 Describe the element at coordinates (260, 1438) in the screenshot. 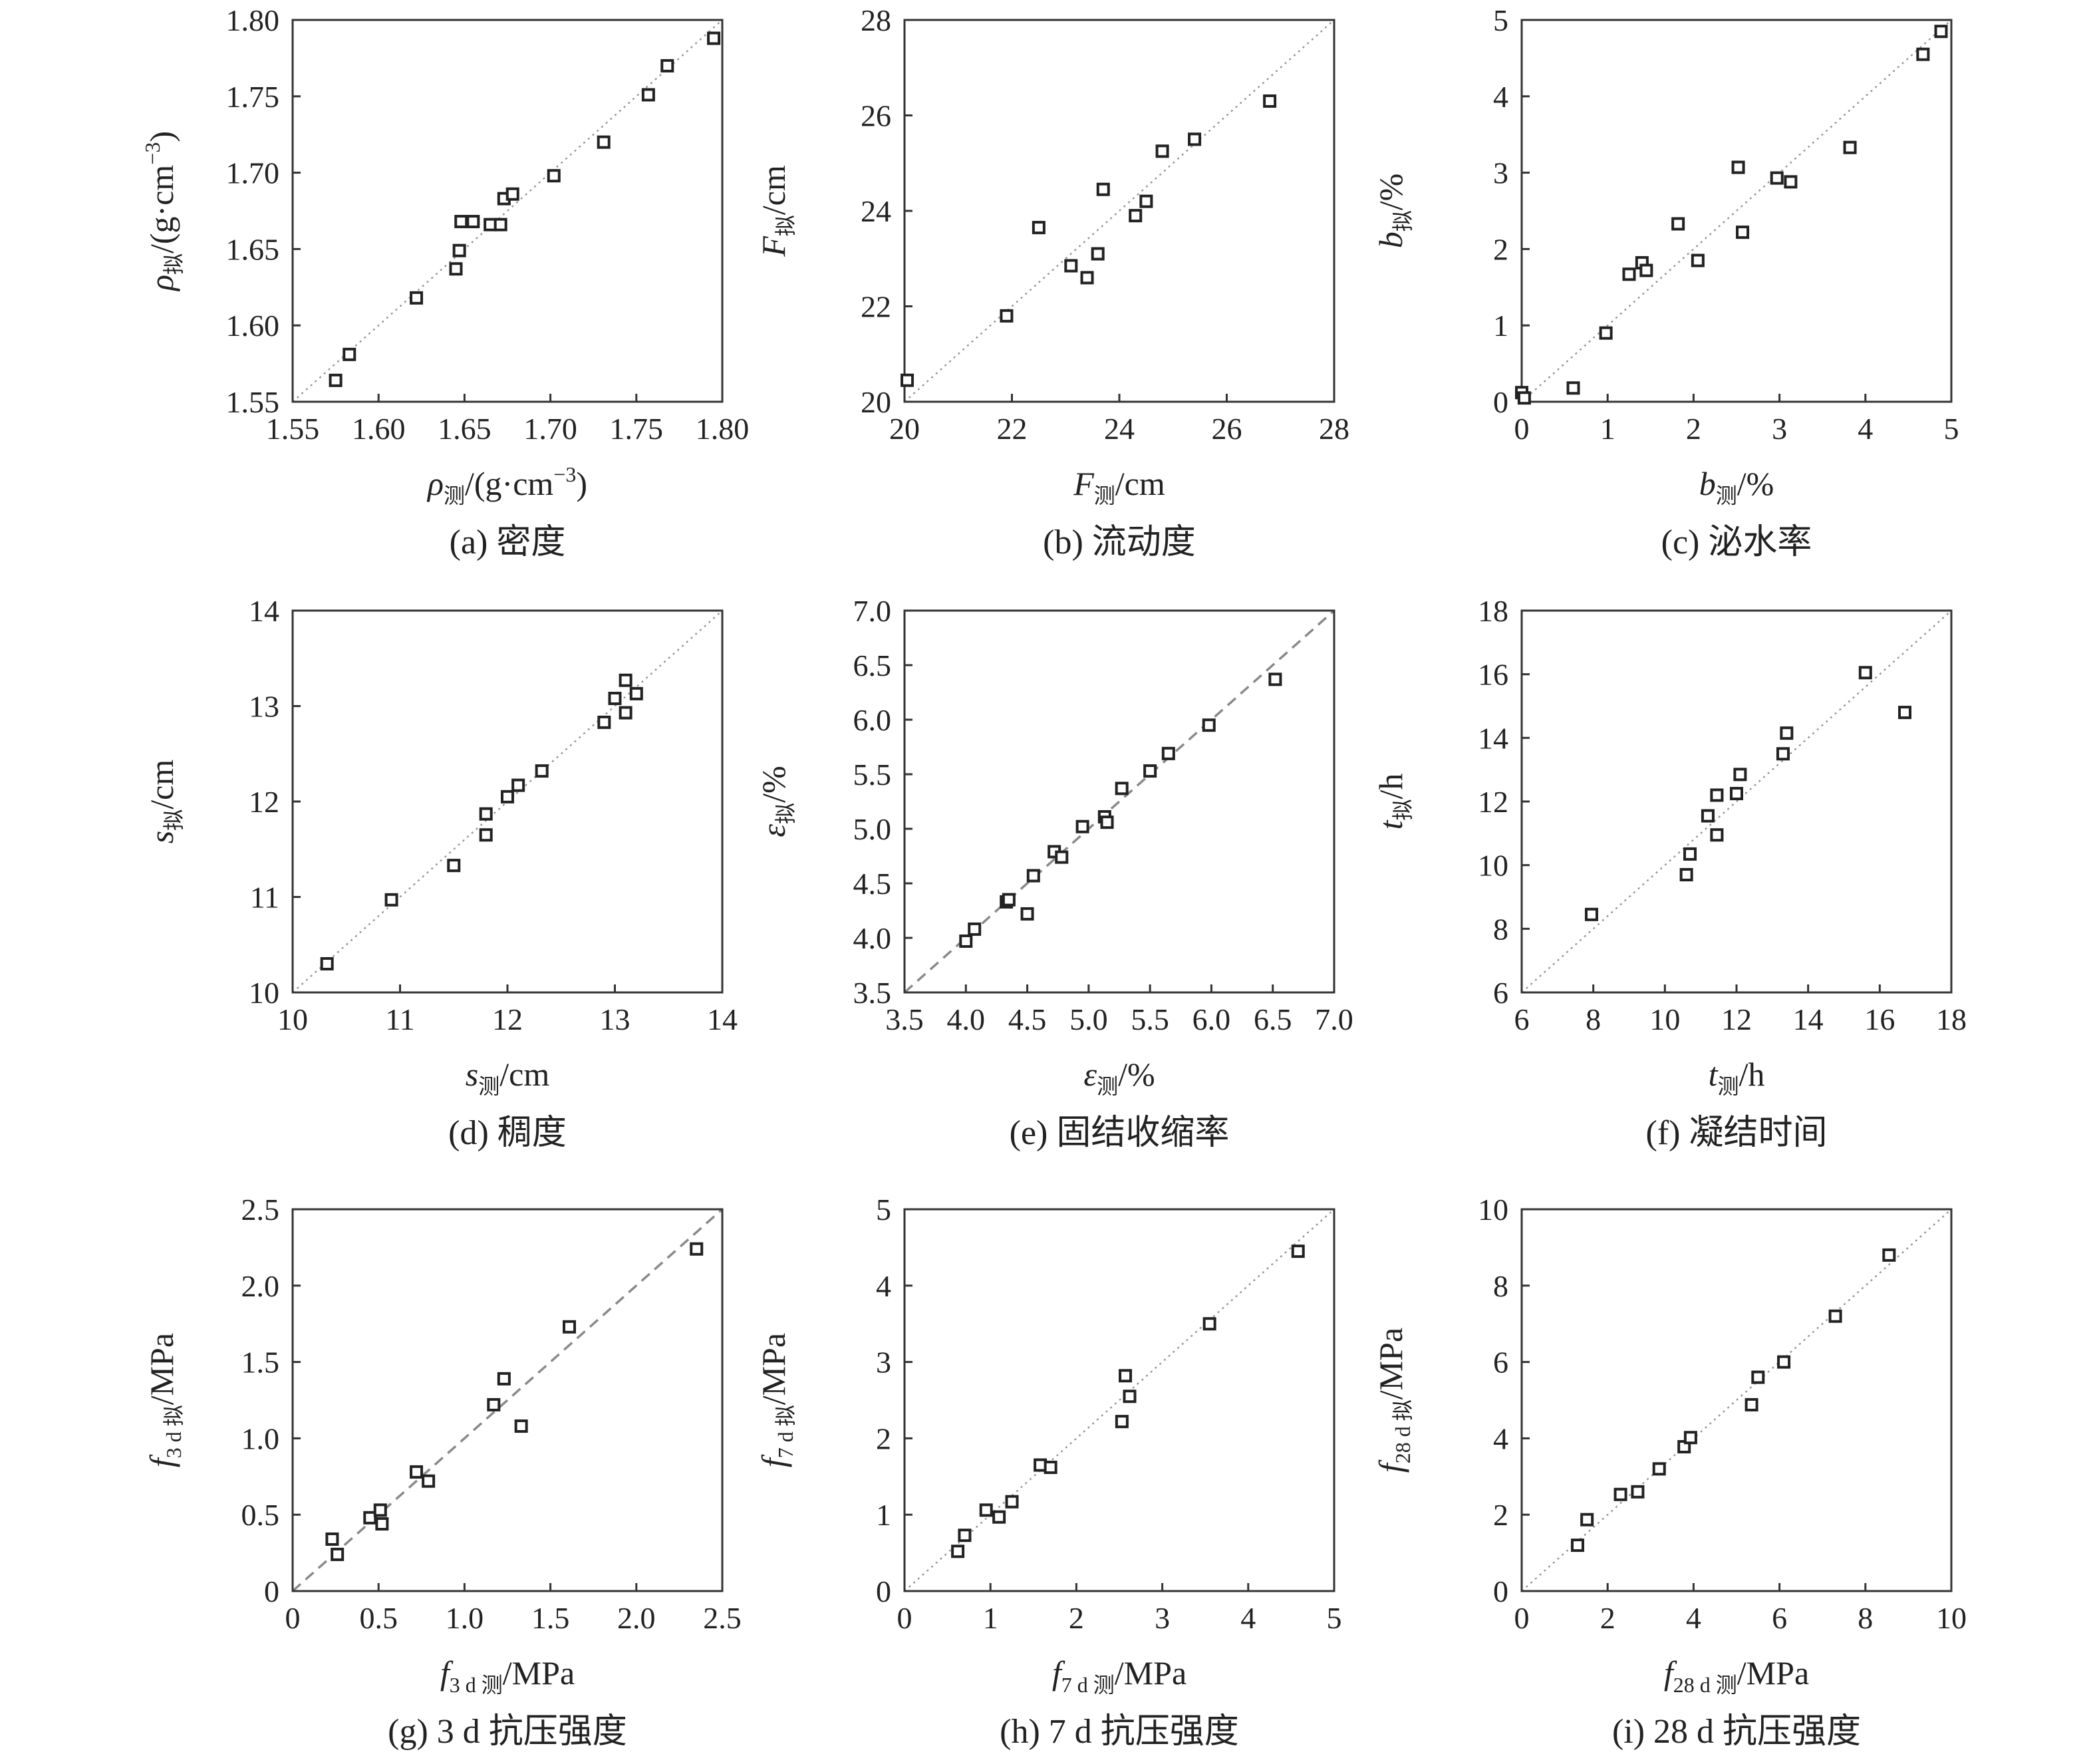

I see `y-tick-label: 1.0` at that location.